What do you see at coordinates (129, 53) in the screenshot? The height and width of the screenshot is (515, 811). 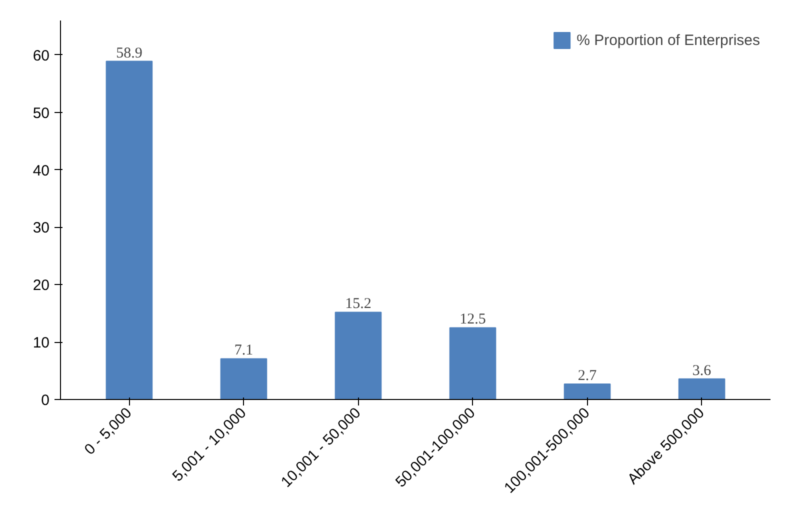 I see `data-label: 58.9` at bounding box center [129, 53].